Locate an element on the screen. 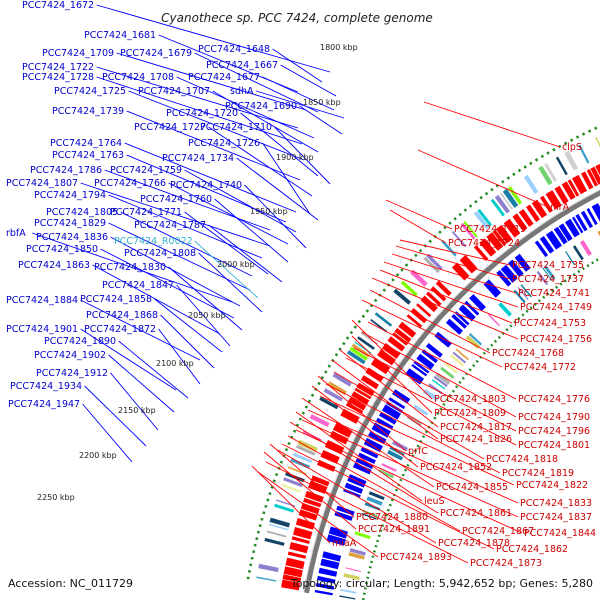  tick-label: 1950 kbp is located at coordinates (269, 211).